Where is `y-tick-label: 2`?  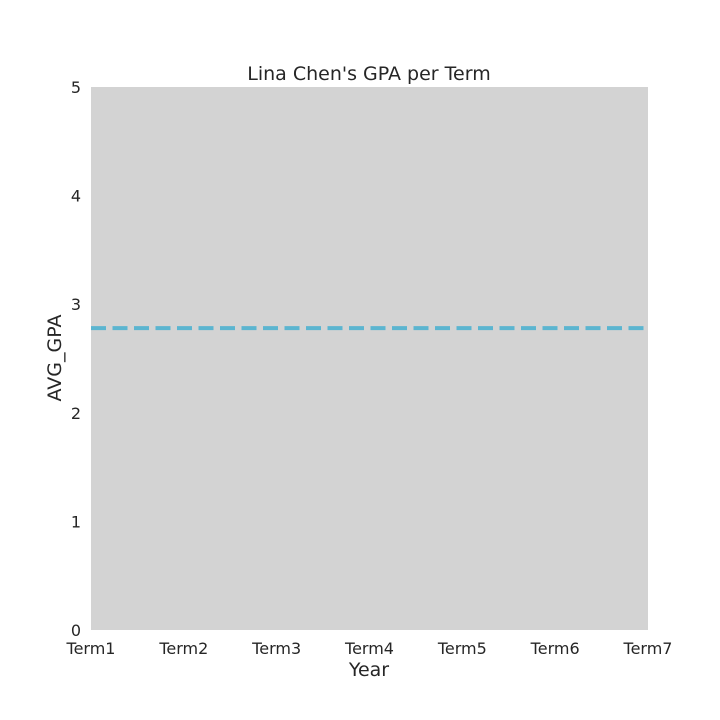 y-tick-label: 2 is located at coordinates (76, 413).